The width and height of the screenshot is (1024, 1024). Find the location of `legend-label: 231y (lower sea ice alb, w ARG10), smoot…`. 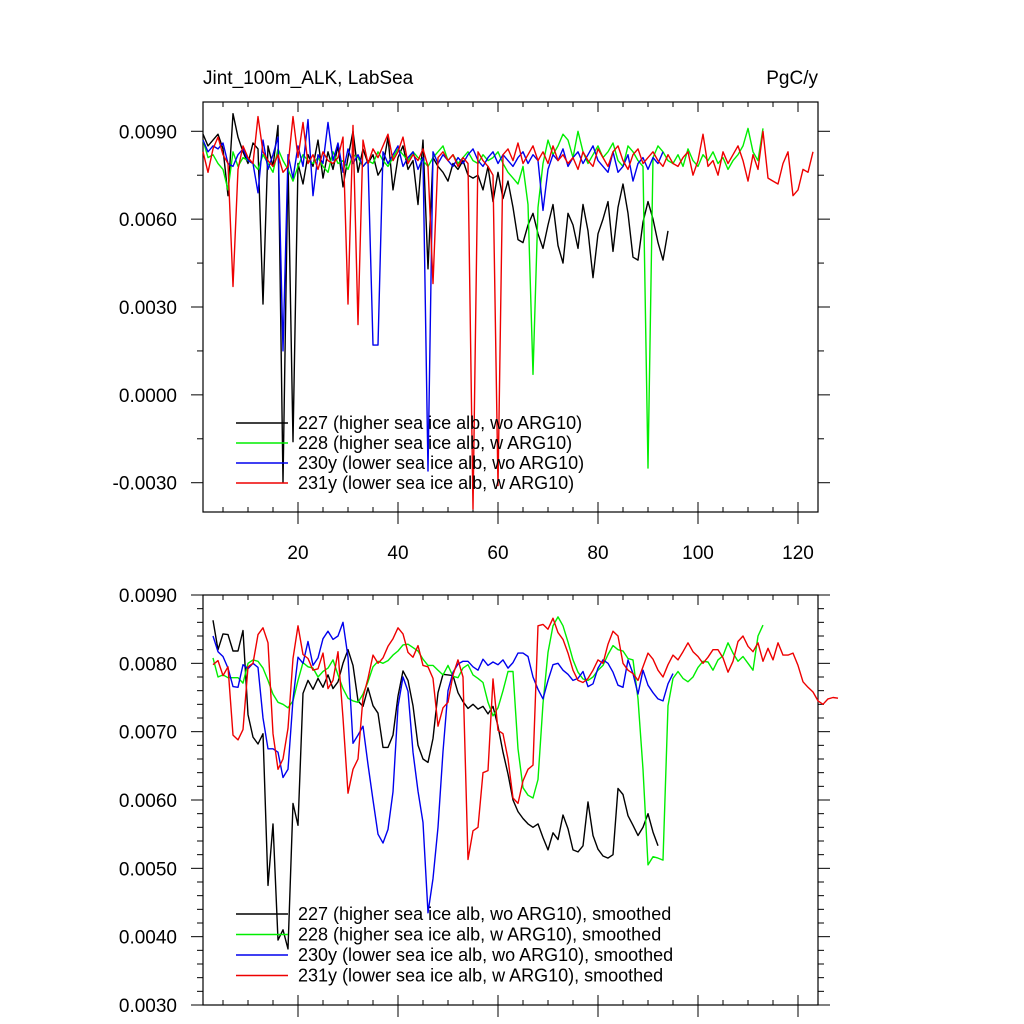

legend-label: 231y (lower sea ice alb, w ARG10), smoot… is located at coordinates (480, 976).